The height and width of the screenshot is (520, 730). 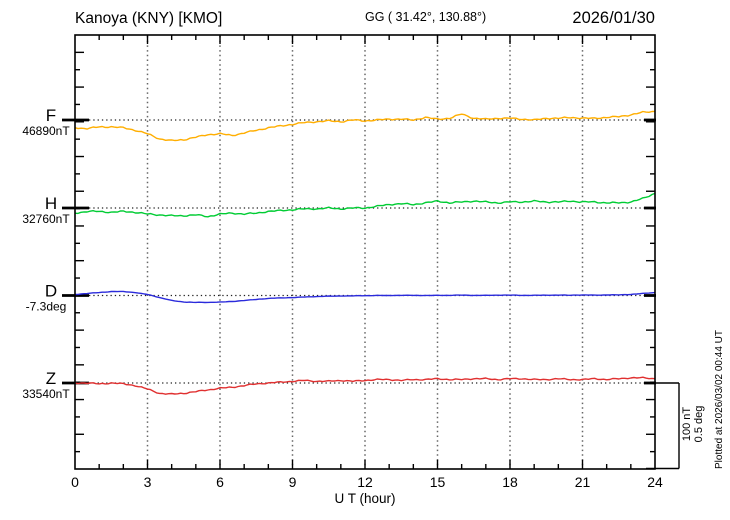 What do you see at coordinates (365, 385) in the screenshot?
I see `curve-z` at bounding box center [365, 385].